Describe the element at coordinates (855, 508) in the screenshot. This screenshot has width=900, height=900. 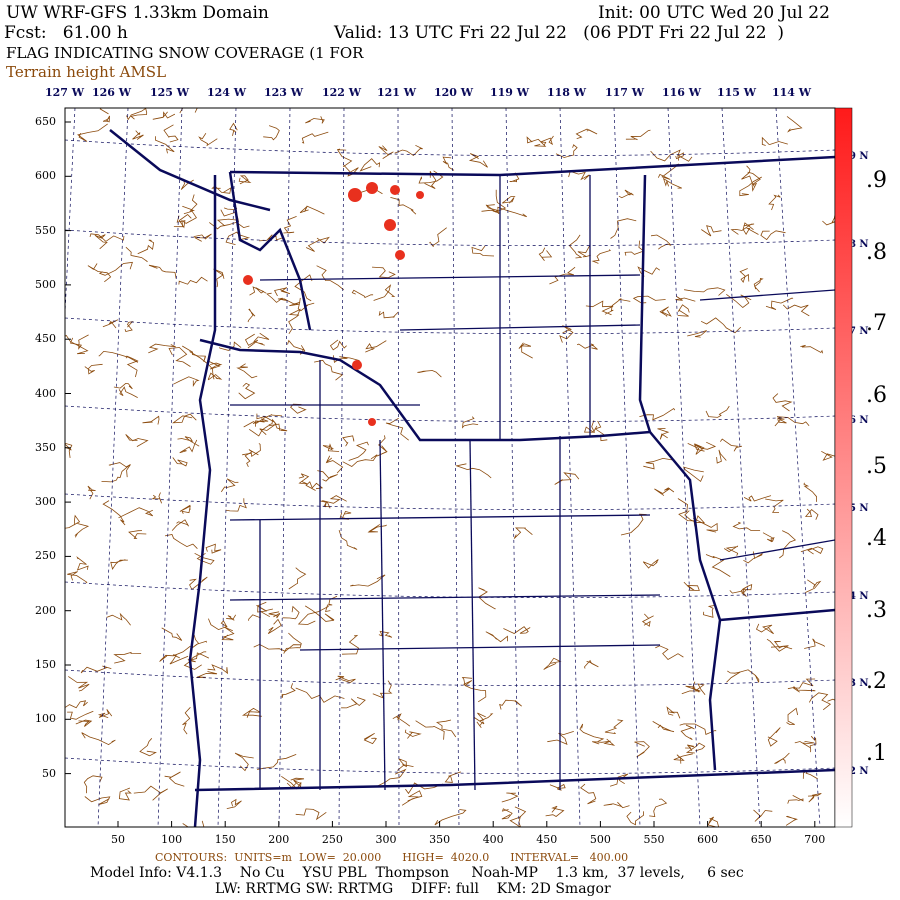
I see `latitude-label: 45 N` at that location.